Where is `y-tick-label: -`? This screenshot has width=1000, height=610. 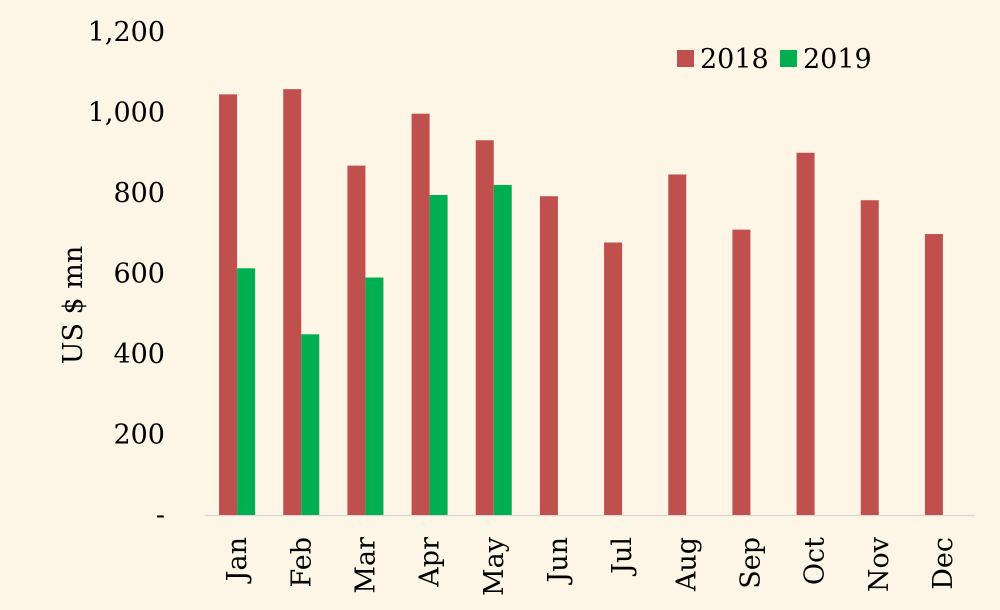
y-tick-label: - is located at coordinates (160, 515).